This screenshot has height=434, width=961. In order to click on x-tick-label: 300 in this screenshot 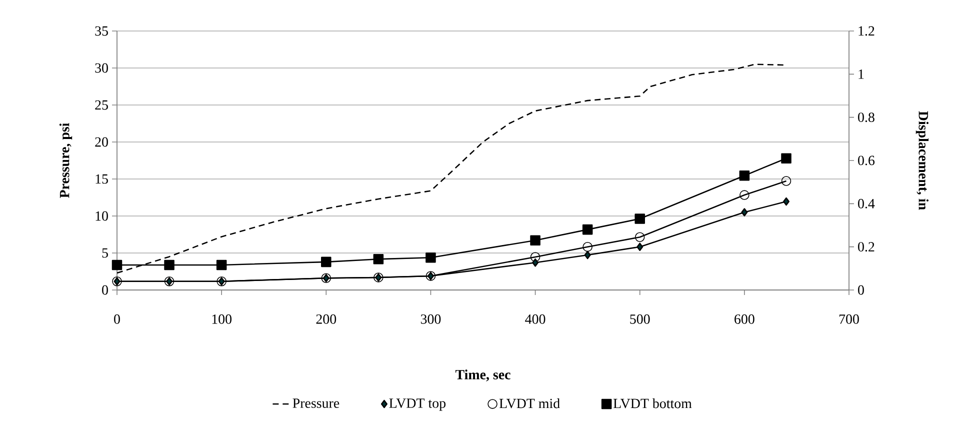, I will do `click(430, 319)`.